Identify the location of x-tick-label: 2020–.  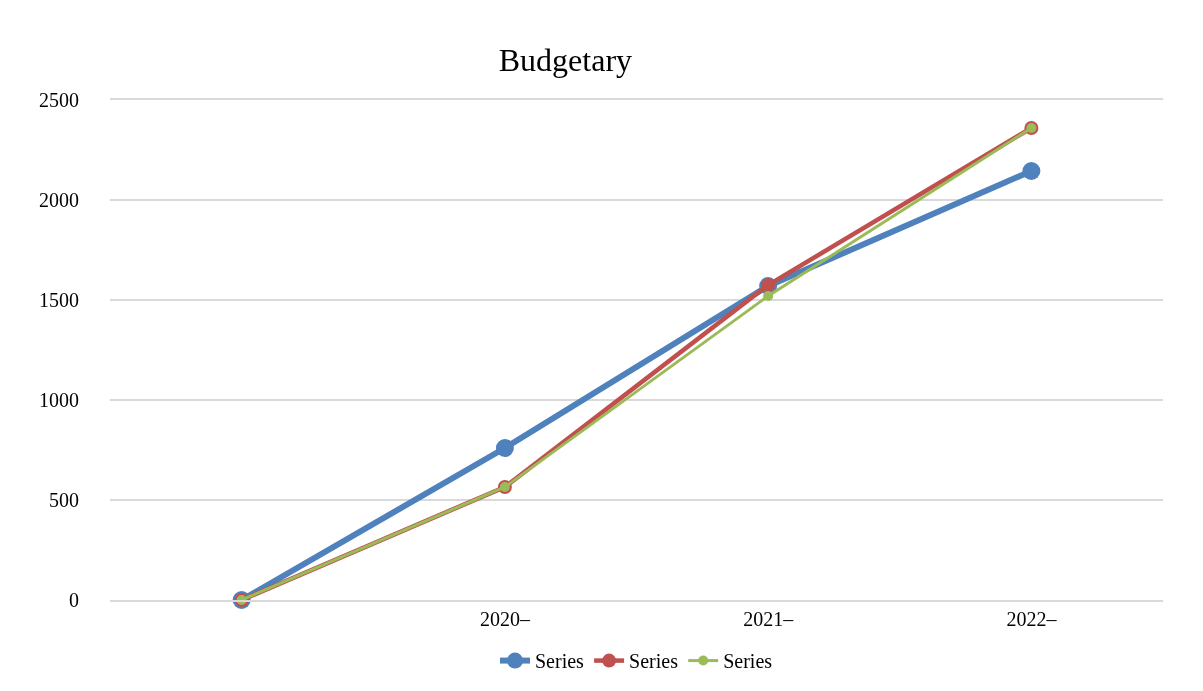
(505, 618).